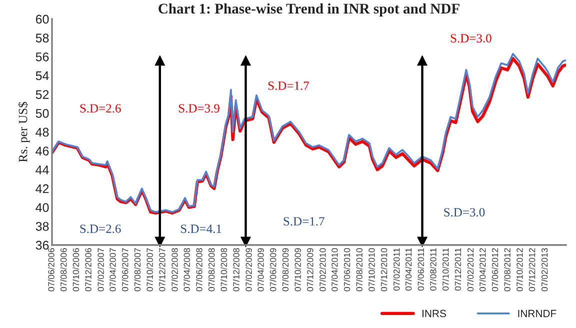 The image size is (576, 328). I want to click on x-tick-label: 07/06/2009, so click(273, 270).